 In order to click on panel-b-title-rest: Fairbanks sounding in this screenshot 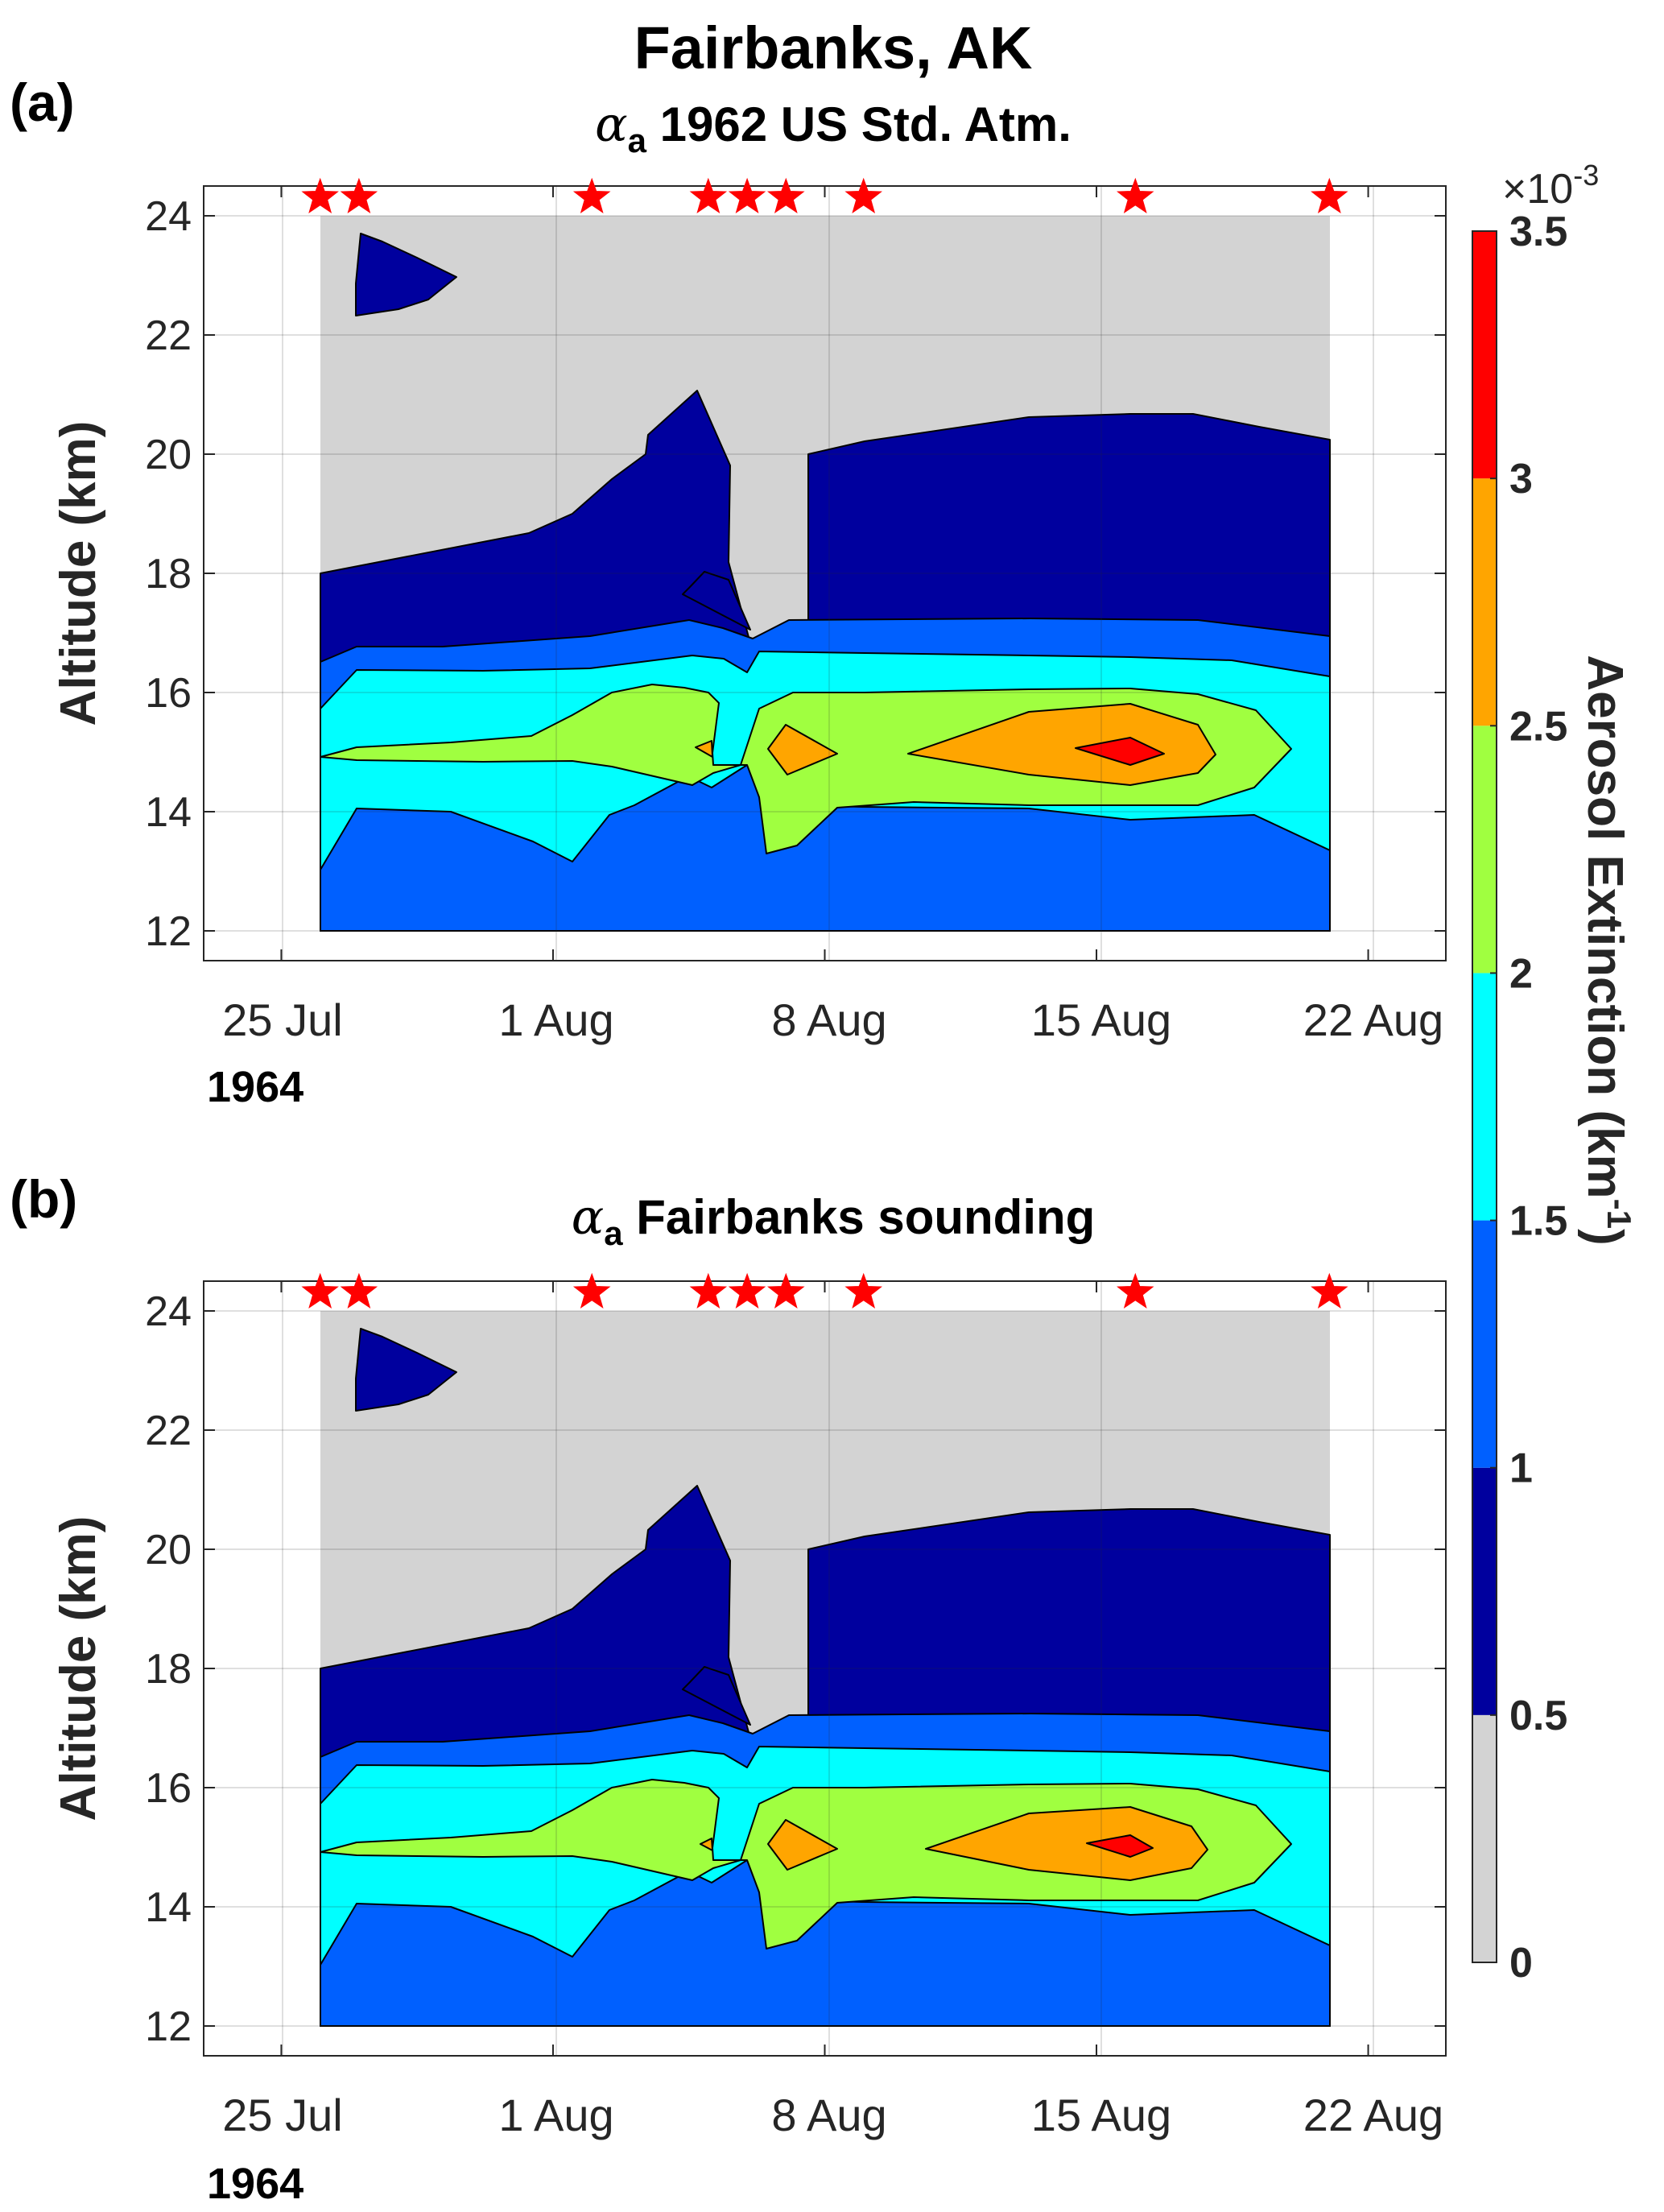, I will do `click(859, 1217)`.